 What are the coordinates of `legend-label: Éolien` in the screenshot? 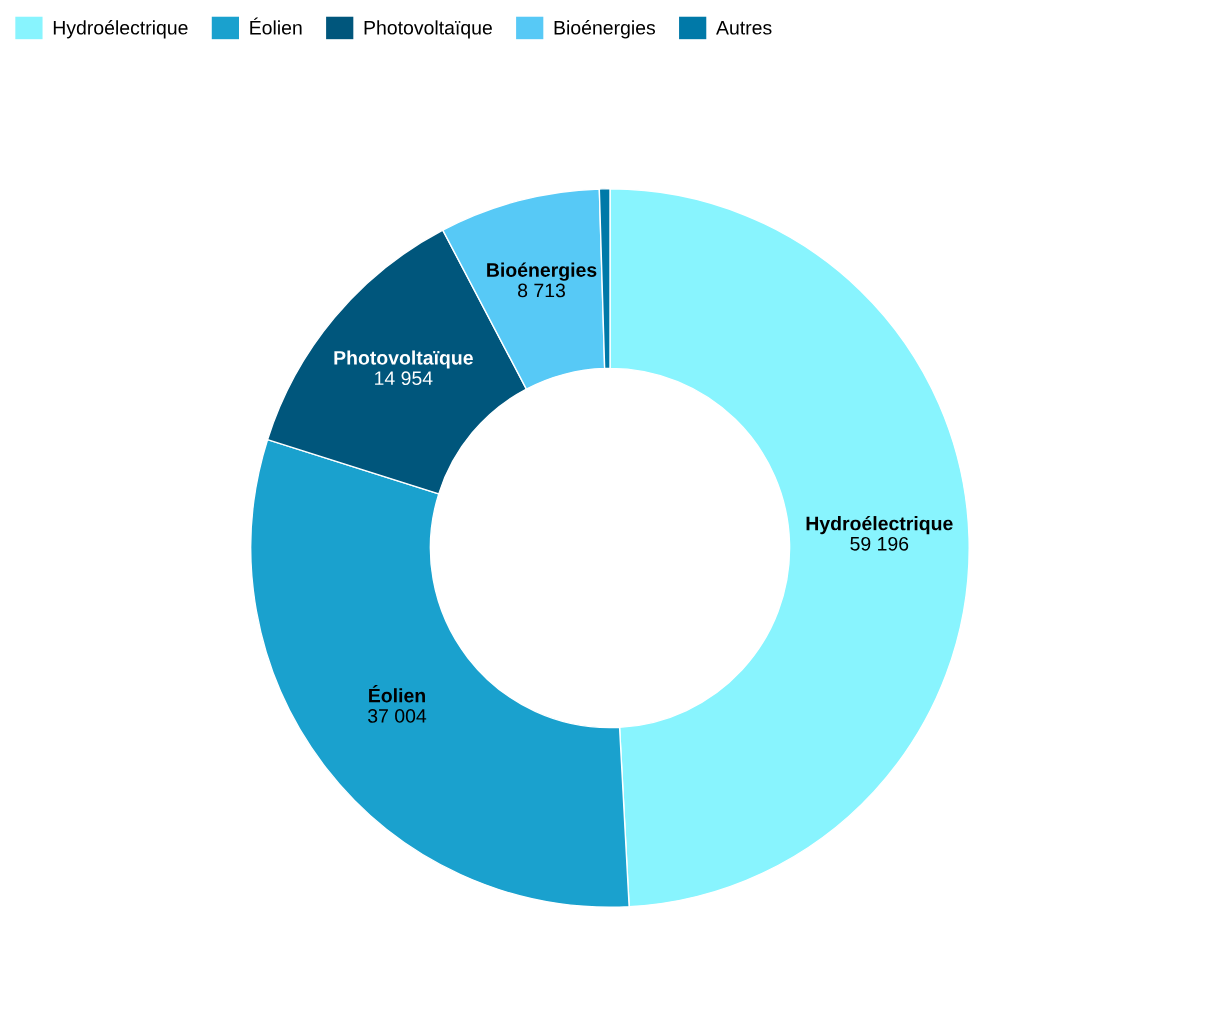 It's located at (276, 26).